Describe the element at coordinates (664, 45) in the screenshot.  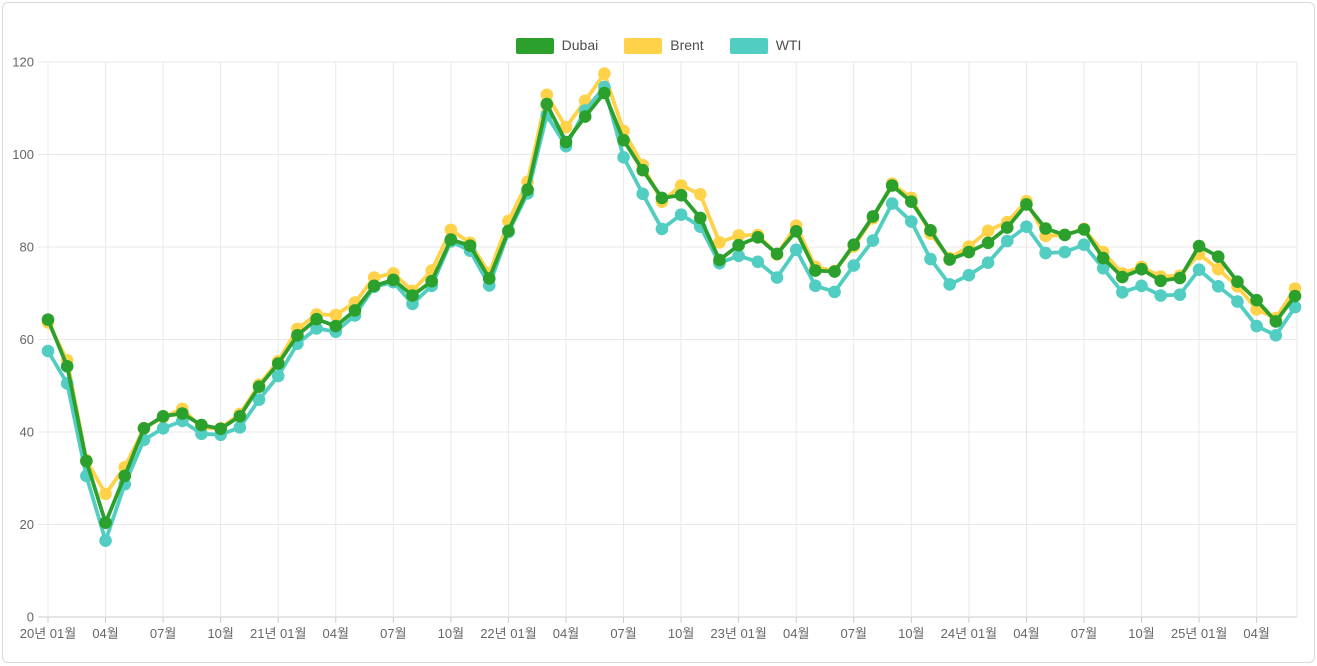
I see `legend-item-brent: Brent` at that location.